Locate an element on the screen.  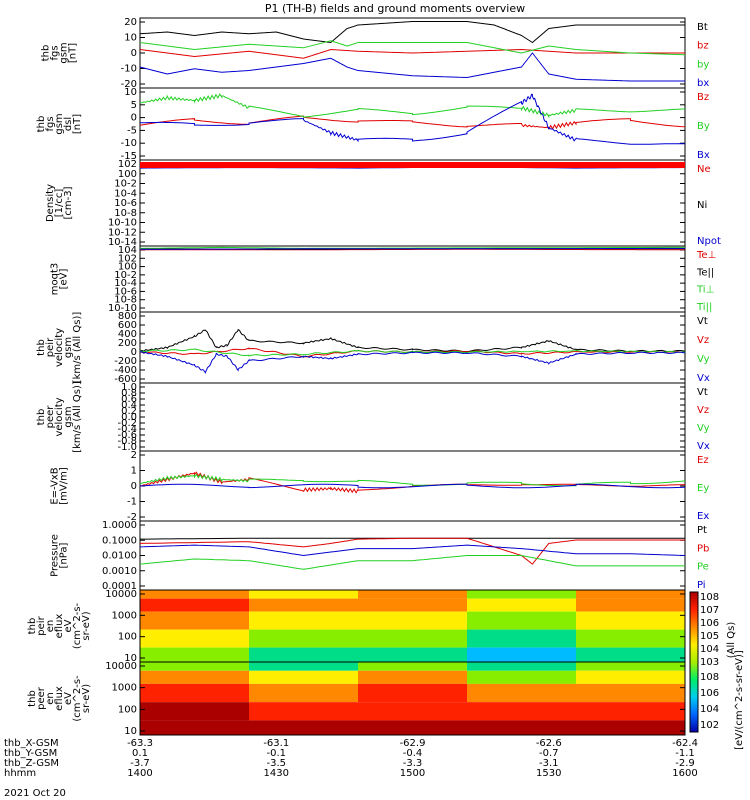
xaxis-value: -3.3 is located at coordinates (413, 763).